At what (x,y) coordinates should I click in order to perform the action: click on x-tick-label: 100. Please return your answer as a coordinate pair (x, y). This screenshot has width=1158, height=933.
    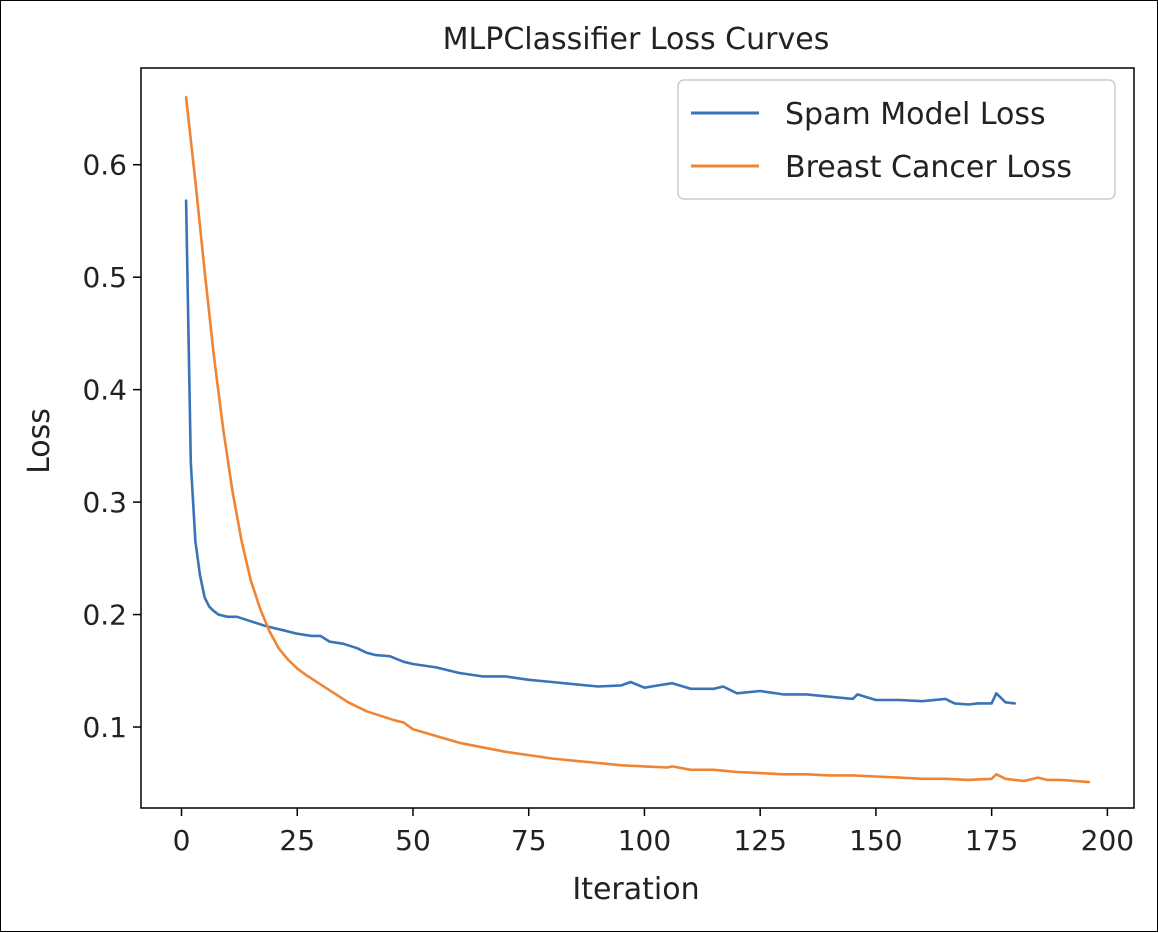
    Looking at the image, I should click on (644, 840).